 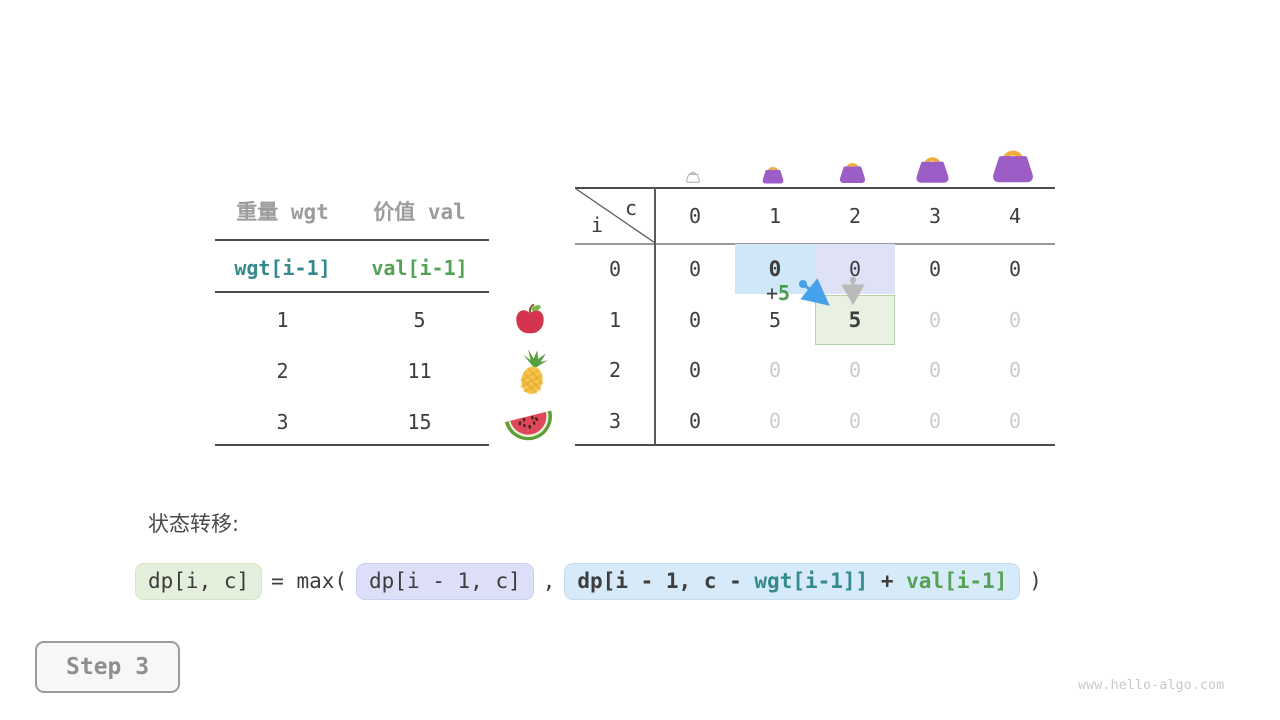 What do you see at coordinates (194, 524) in the screenshot?
I see `transition-label: 状态转移:` at bounding box center [194, 524].